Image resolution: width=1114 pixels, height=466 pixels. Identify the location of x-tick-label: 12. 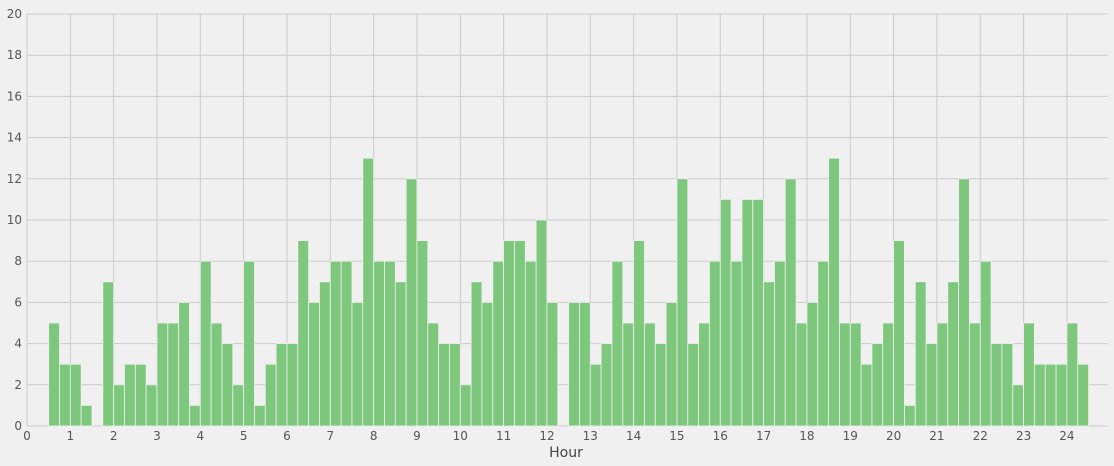
(546, 436).